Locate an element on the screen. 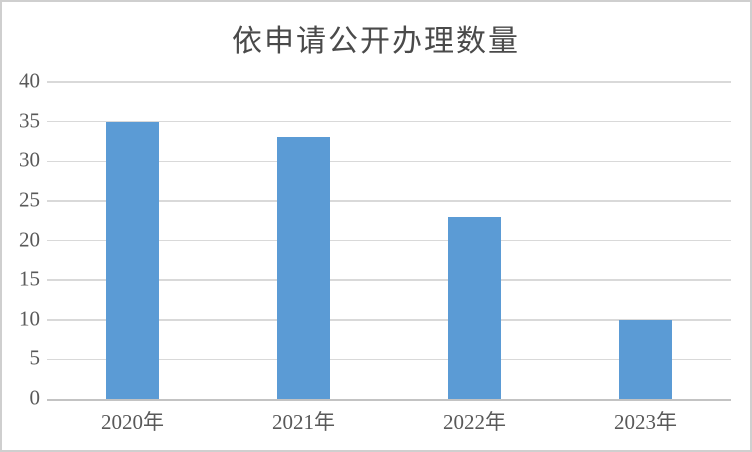  chart-title: 依申请公开办理数量 is located at coordinates (376, 41).